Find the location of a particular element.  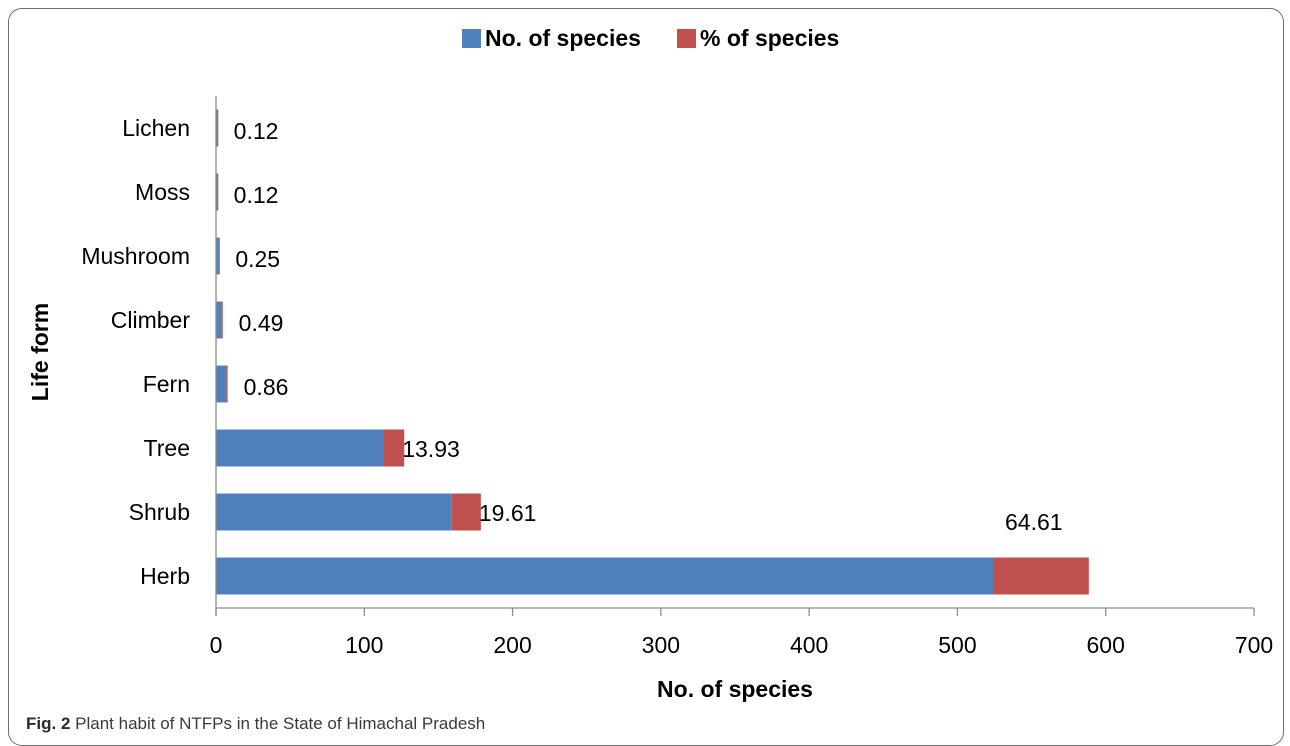

x-tick-label-700: 700 is located at coordinates (1254, 645).